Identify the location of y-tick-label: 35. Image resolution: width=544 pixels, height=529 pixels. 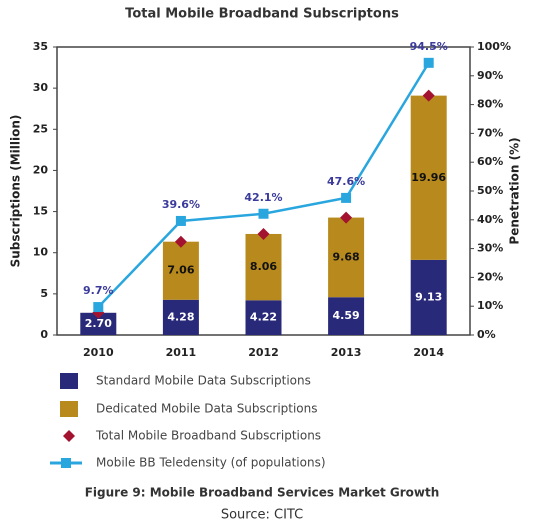
(40, 46).